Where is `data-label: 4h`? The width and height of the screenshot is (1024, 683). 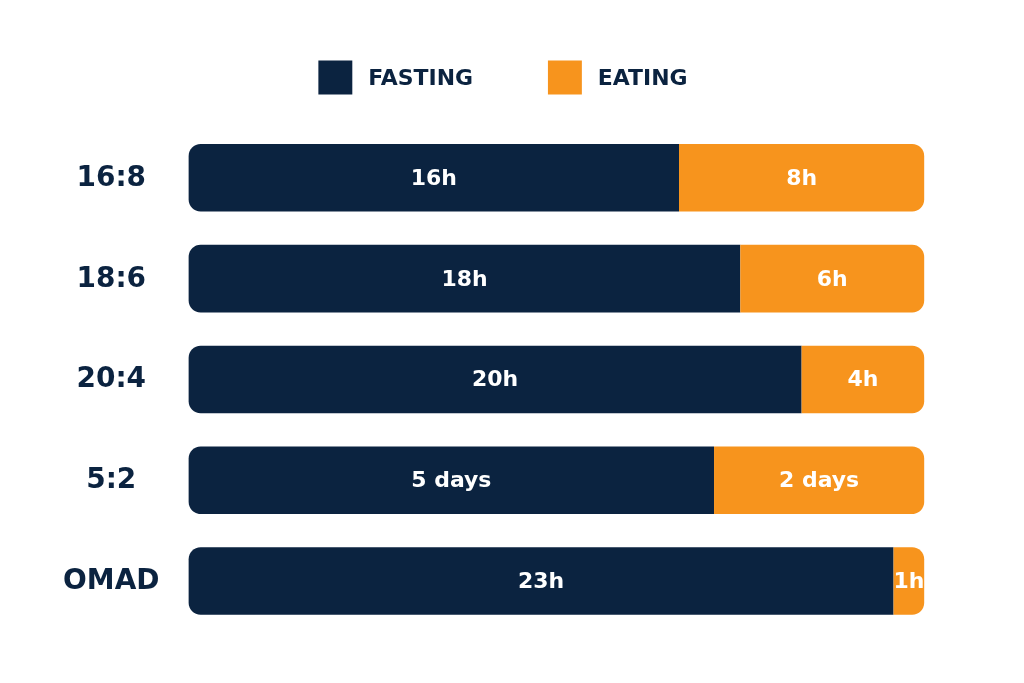 data-label: 4h is located at coordinates (863, 379).